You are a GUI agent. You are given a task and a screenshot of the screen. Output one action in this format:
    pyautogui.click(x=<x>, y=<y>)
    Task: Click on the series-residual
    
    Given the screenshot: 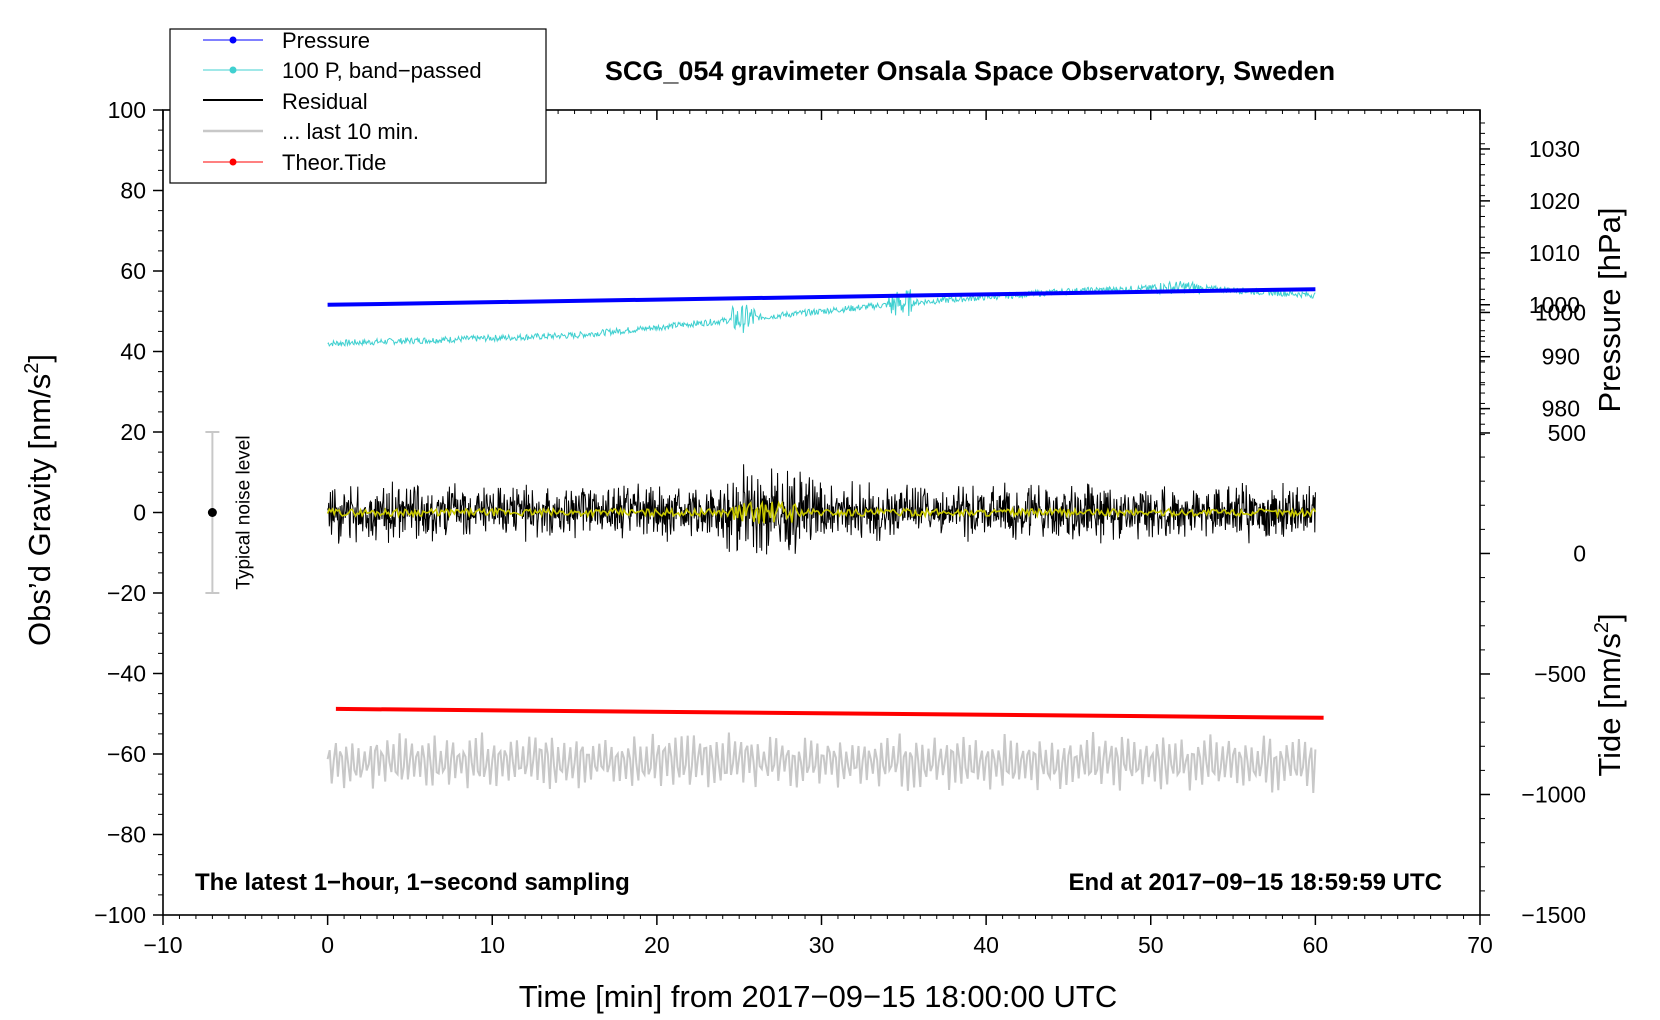 What is the action you would take?
    pyautogui.click(x=821, y=509)
    